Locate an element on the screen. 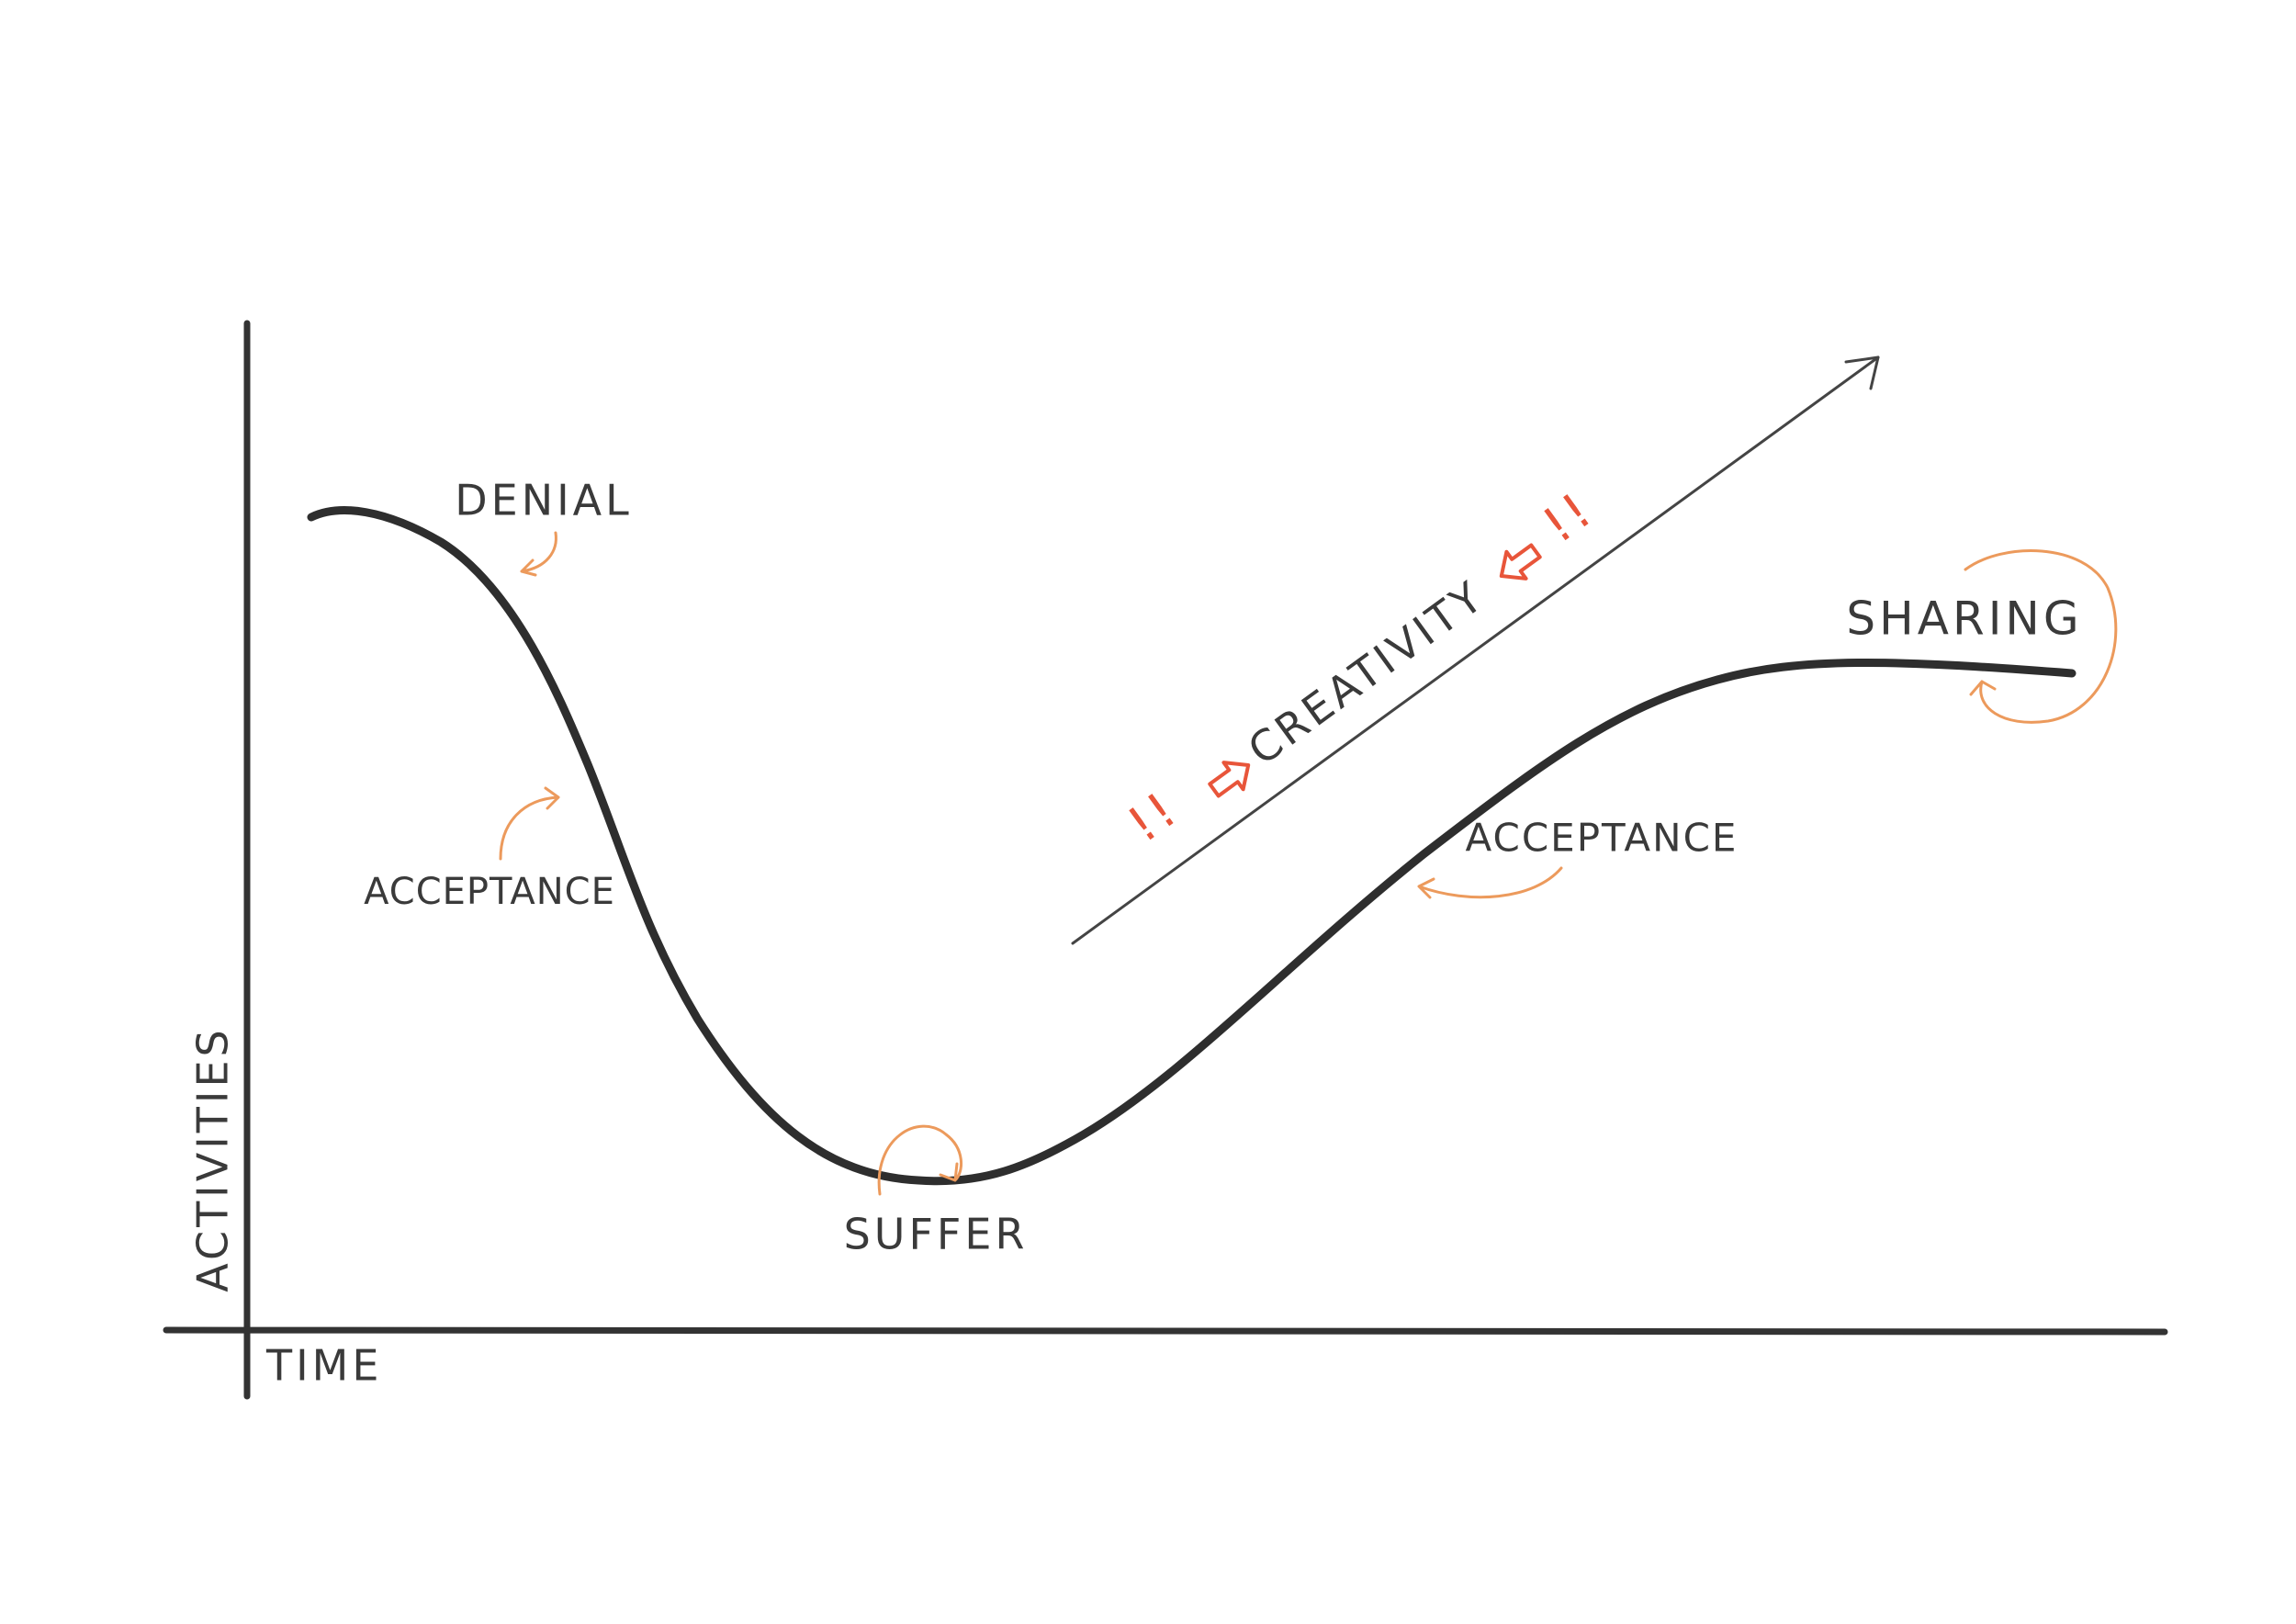 Image resolution: width=2296 pixels, height=1624 pixels. creativity-arrow is located at coordinates (1476, 650).